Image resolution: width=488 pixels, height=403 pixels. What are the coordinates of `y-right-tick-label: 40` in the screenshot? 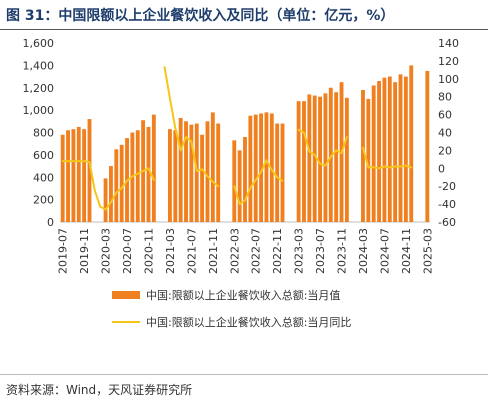 It's located at (445, 133).